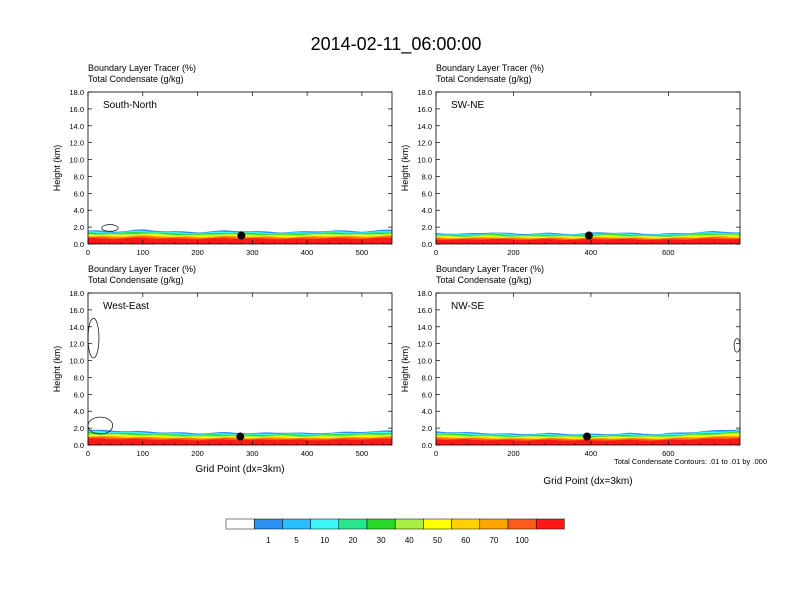 The image size is (792, 612). I want to click on colorbar-label: 100, so click(522, 540).